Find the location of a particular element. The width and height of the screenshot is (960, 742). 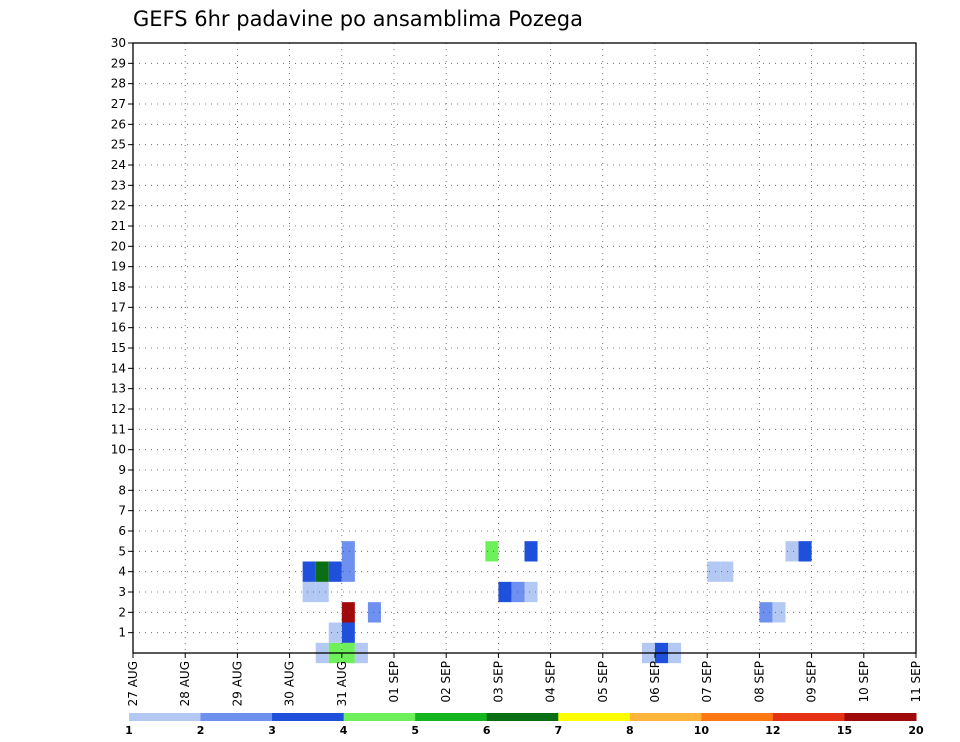

y-tick-label: 7 is located at coordinates (122, 511).